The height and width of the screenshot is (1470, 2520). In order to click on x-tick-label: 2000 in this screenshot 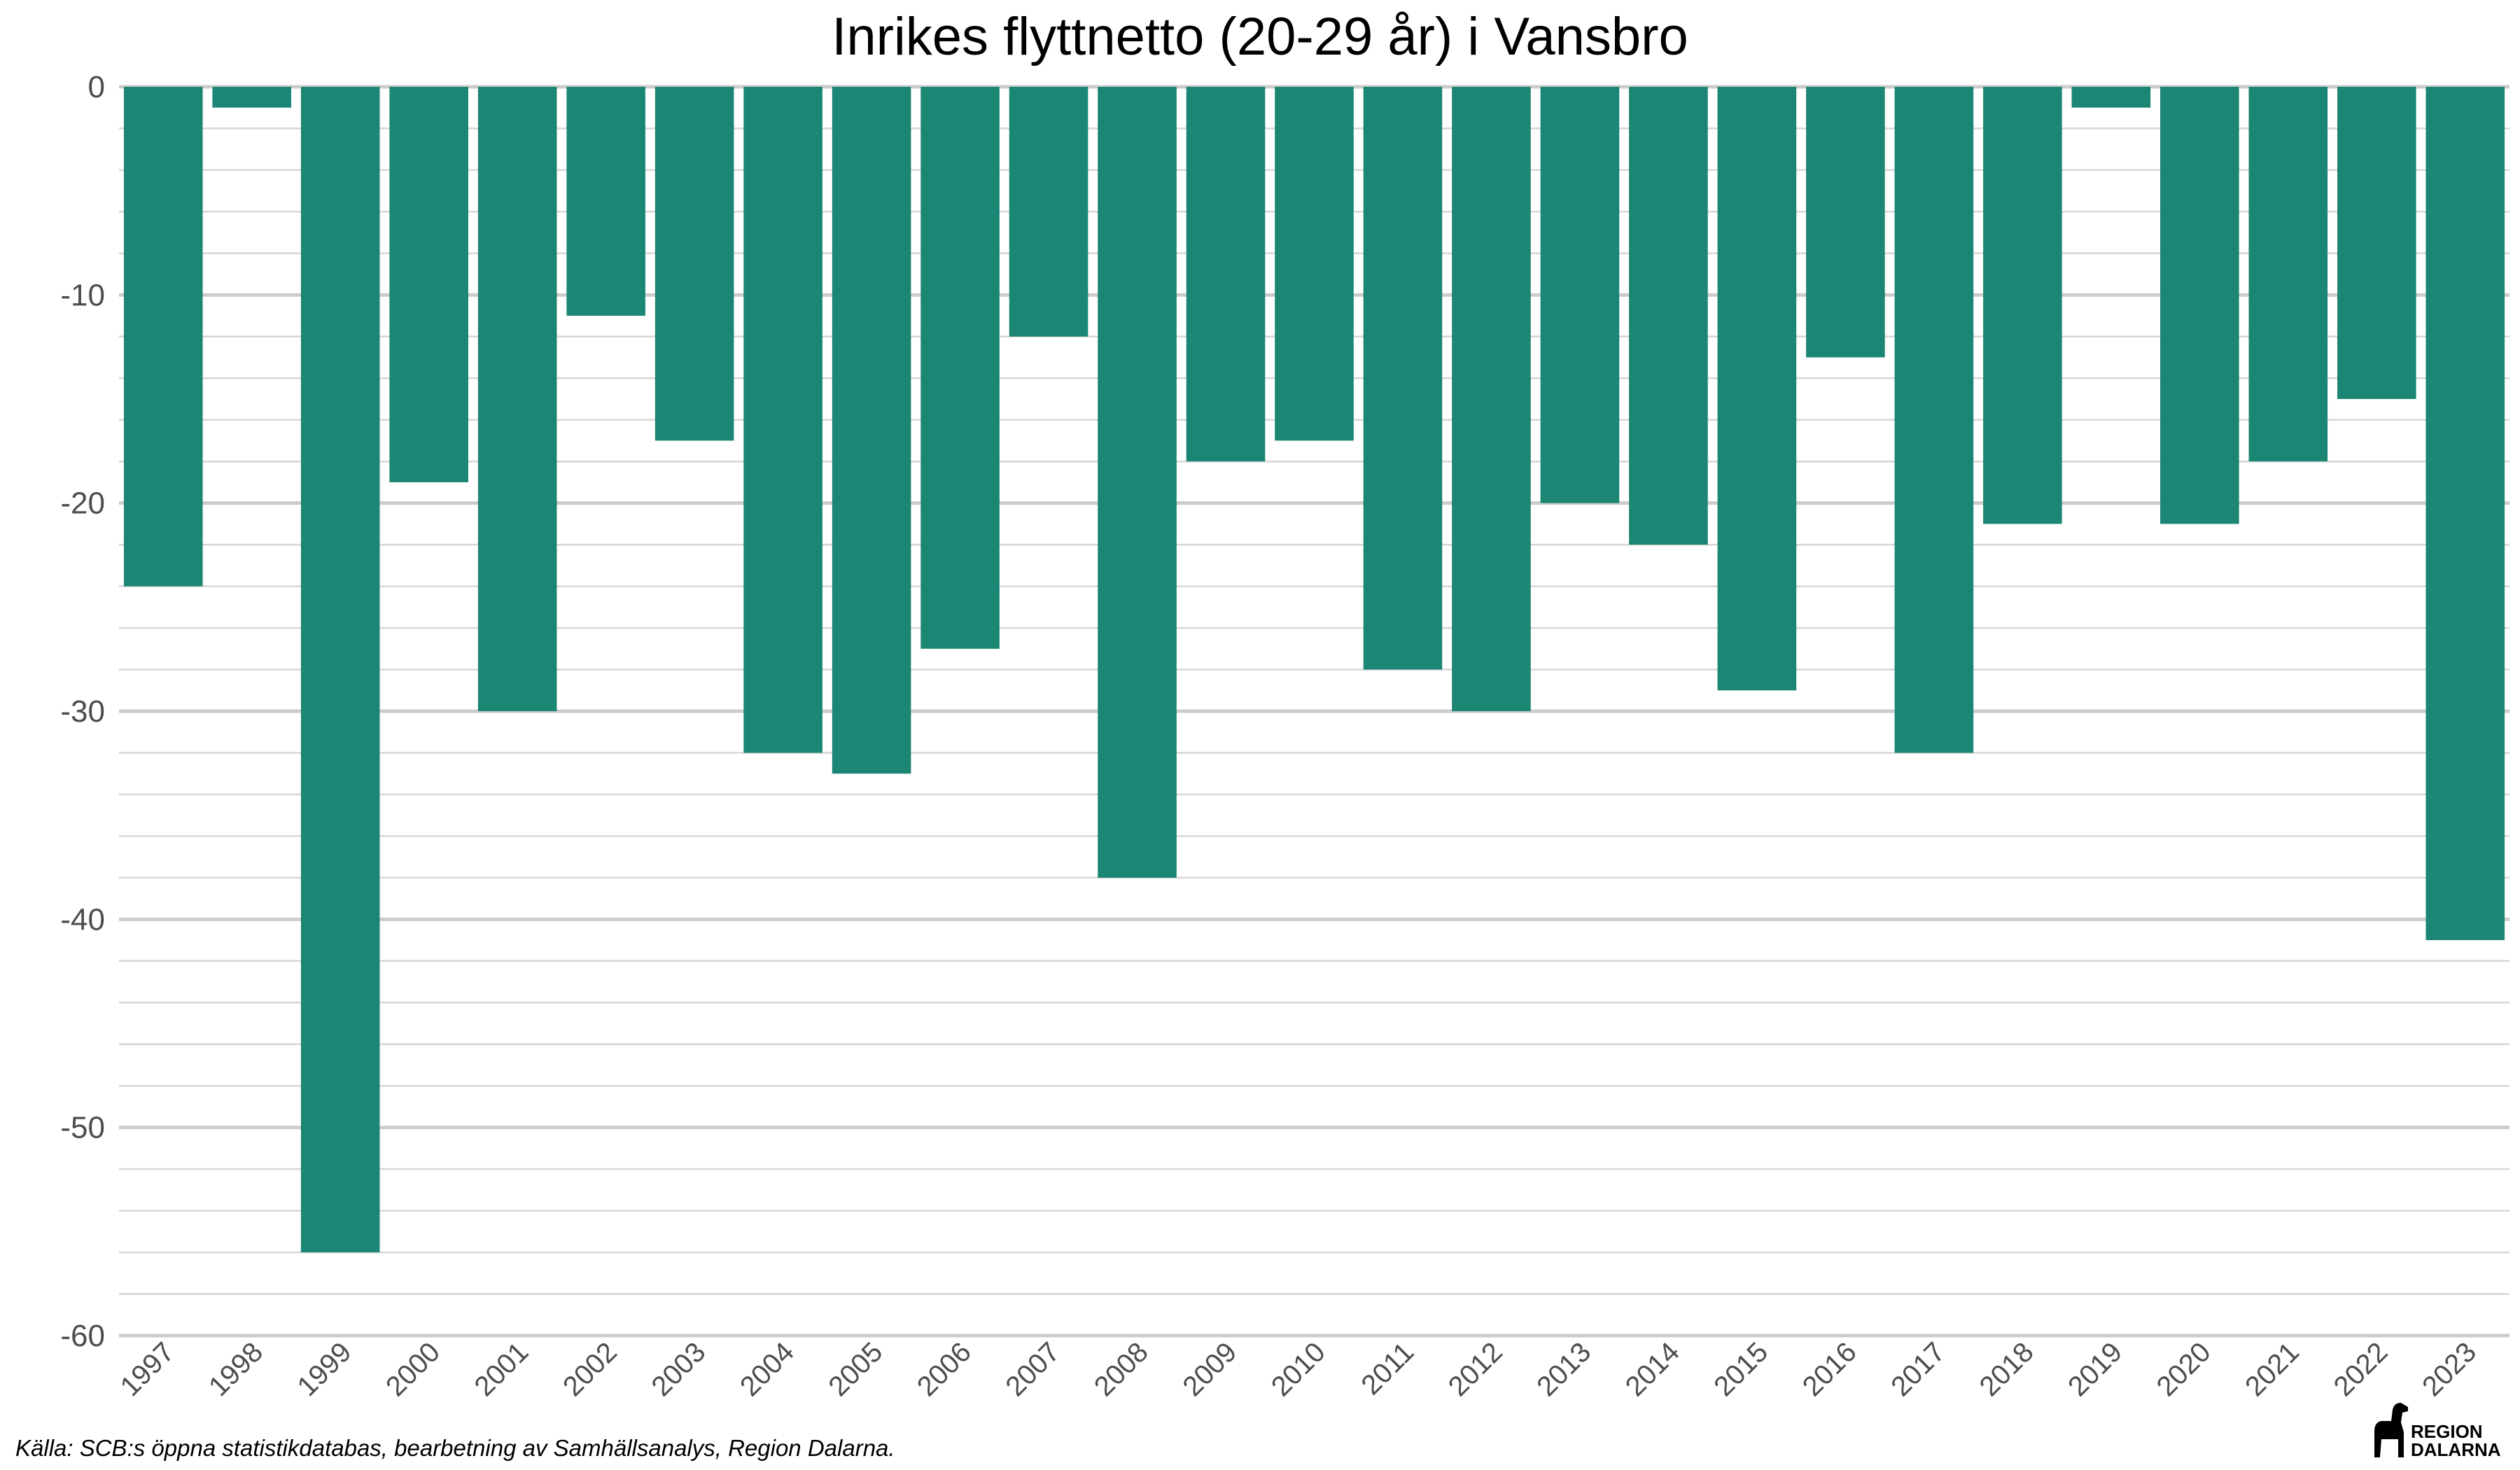, I will do `click(413, 1369)`.